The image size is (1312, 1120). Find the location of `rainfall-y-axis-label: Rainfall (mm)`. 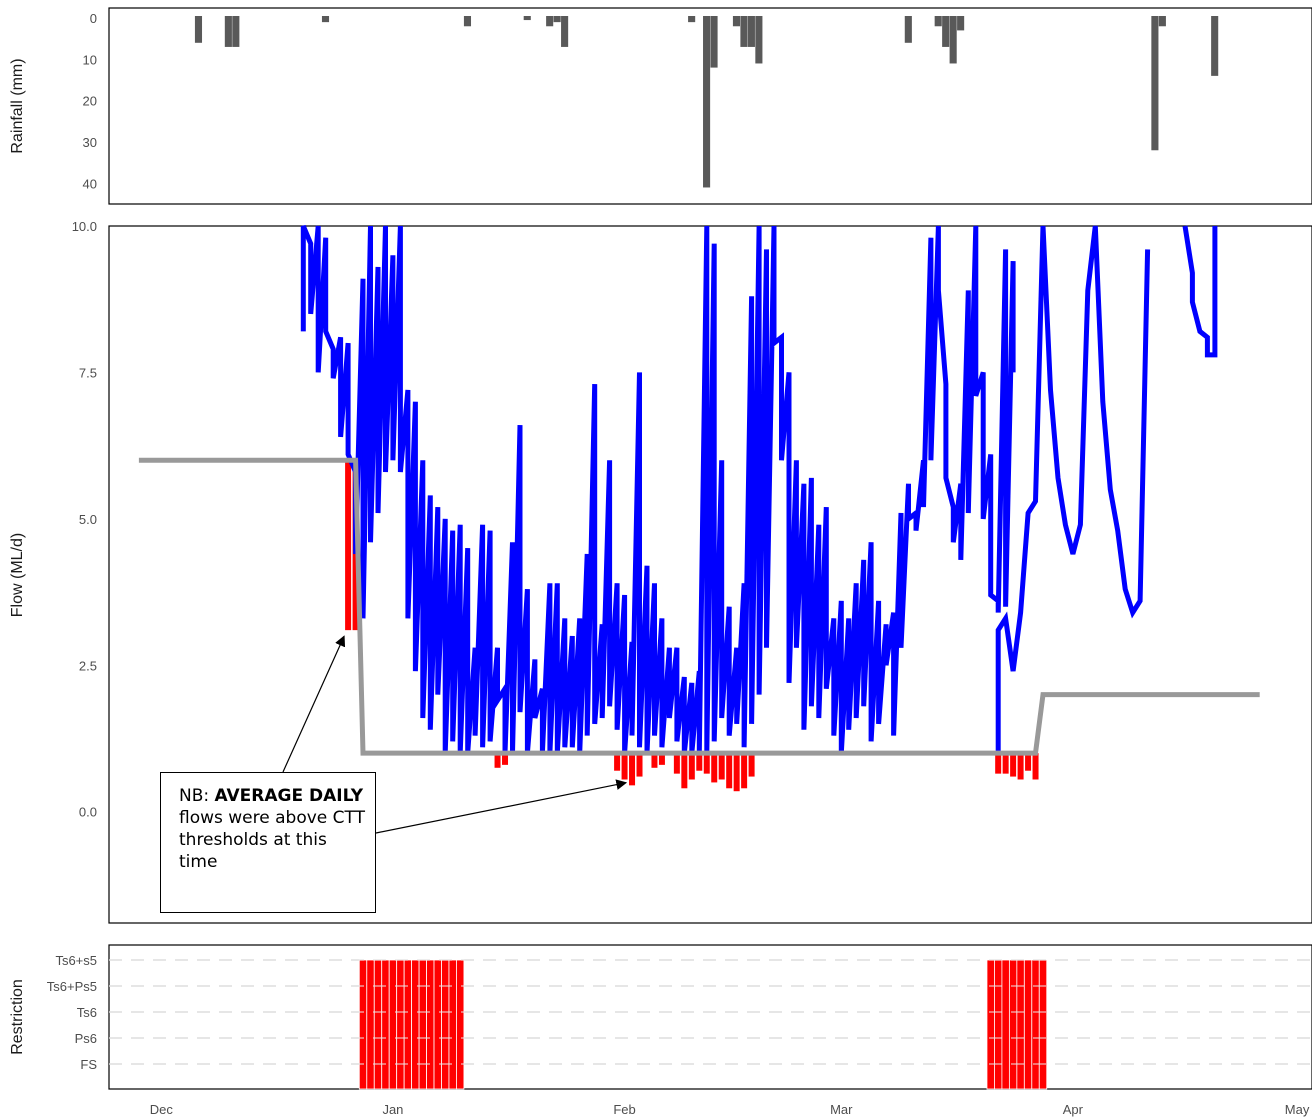

rainfall-y-axis-label: Rainfall (mm) is located at coordinates (17, 105).